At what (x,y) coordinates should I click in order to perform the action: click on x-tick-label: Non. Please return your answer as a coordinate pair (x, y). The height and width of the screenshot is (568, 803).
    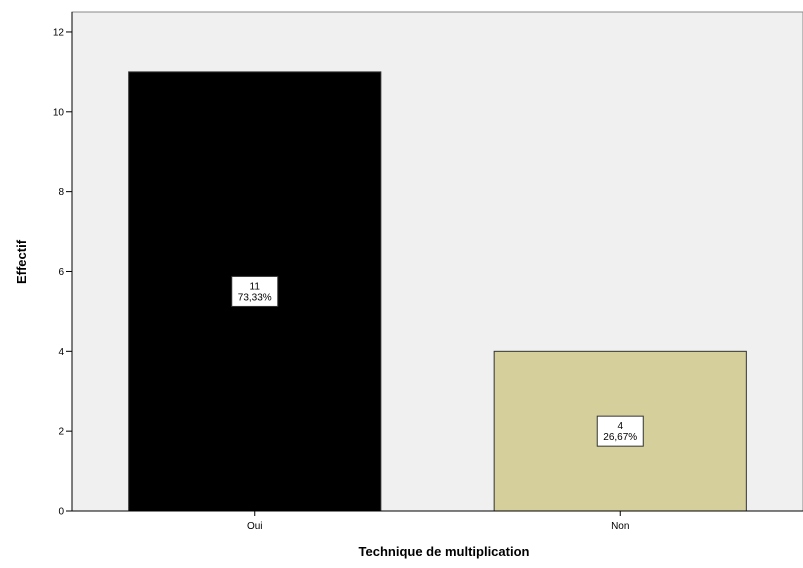
    Looking at the image, I should click on (620, 526).